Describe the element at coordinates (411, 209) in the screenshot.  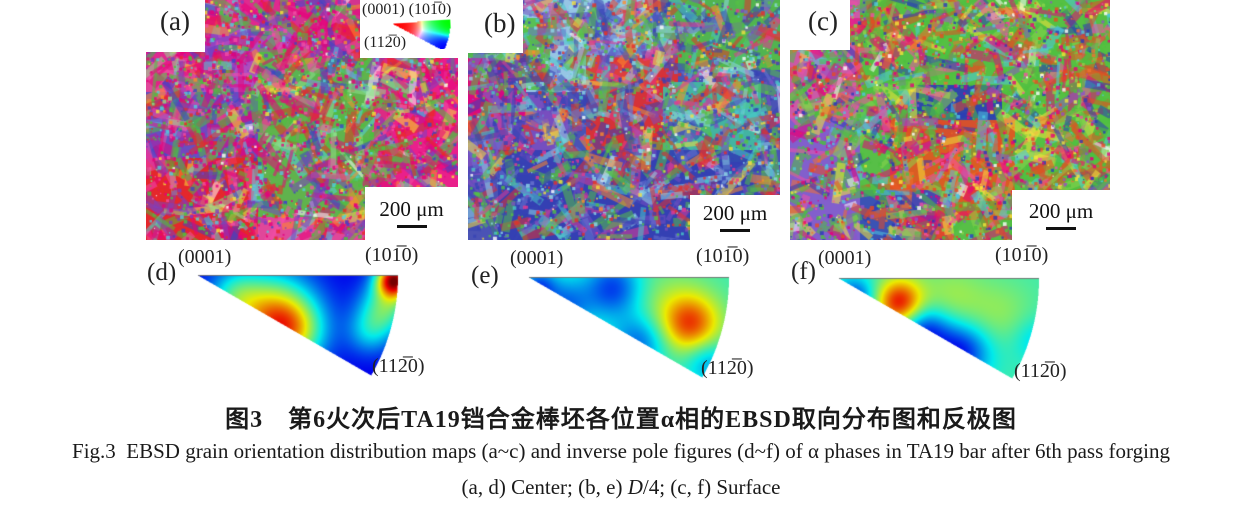
I see `scale-bar-a-text: 200 μm` at that location.